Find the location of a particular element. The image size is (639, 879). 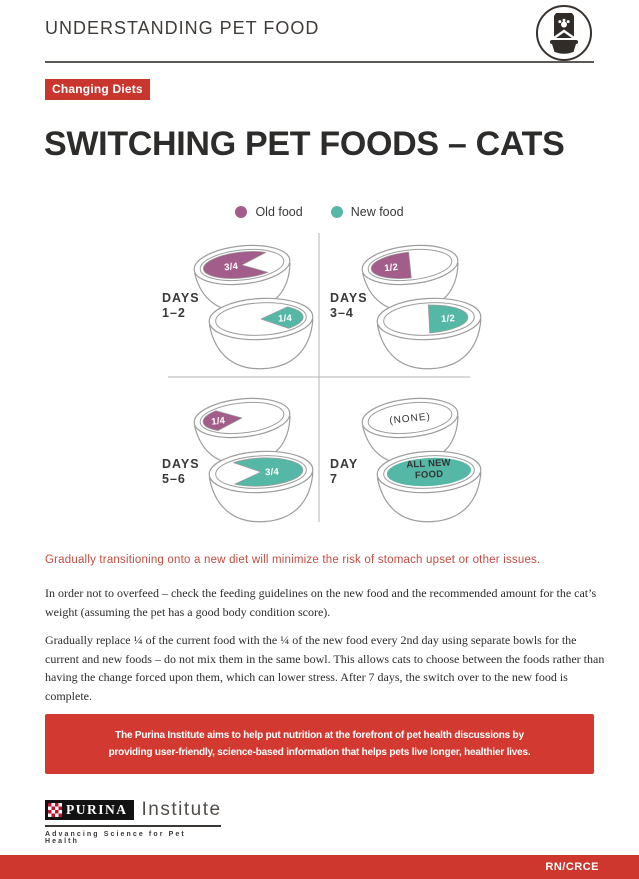

portion-label: (NONE) is located at coordinates (410, 418).